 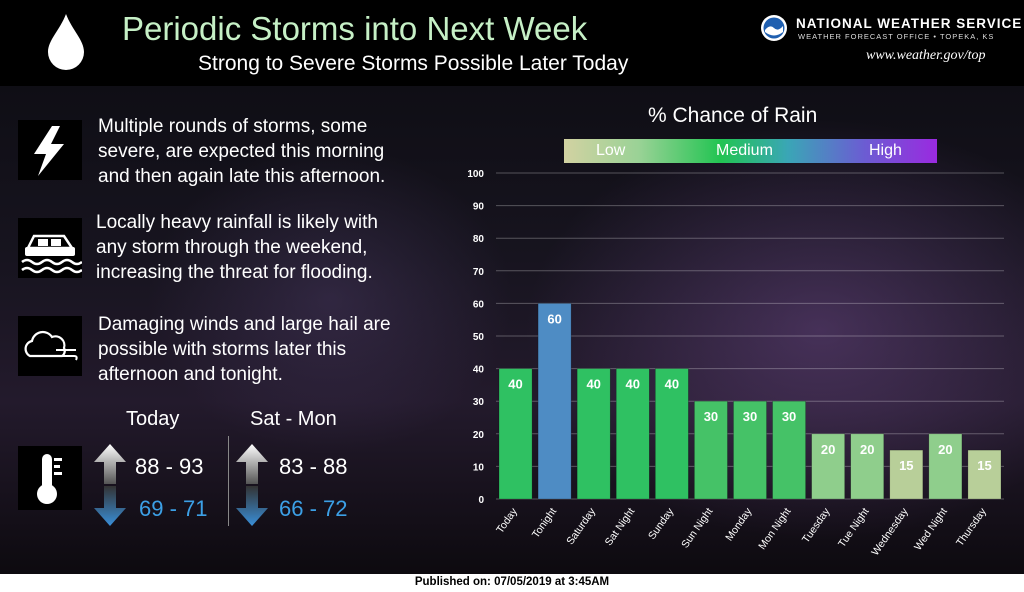 I want to click on data-label-sat-night: 40, so click(x=633, y=384).